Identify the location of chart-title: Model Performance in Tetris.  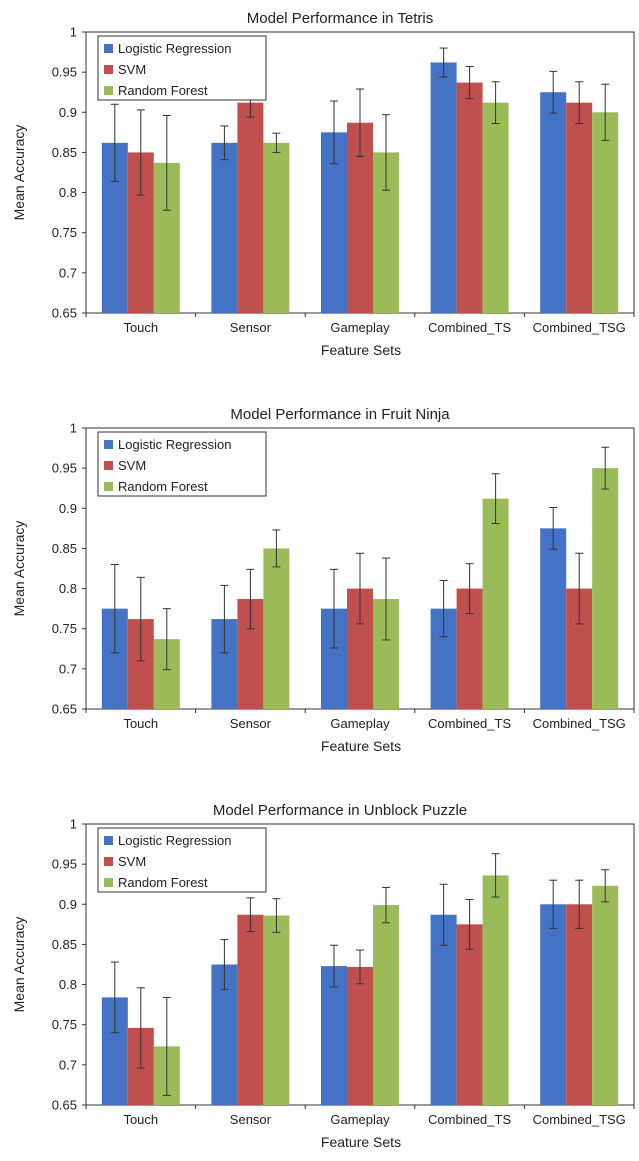
(340, 18).